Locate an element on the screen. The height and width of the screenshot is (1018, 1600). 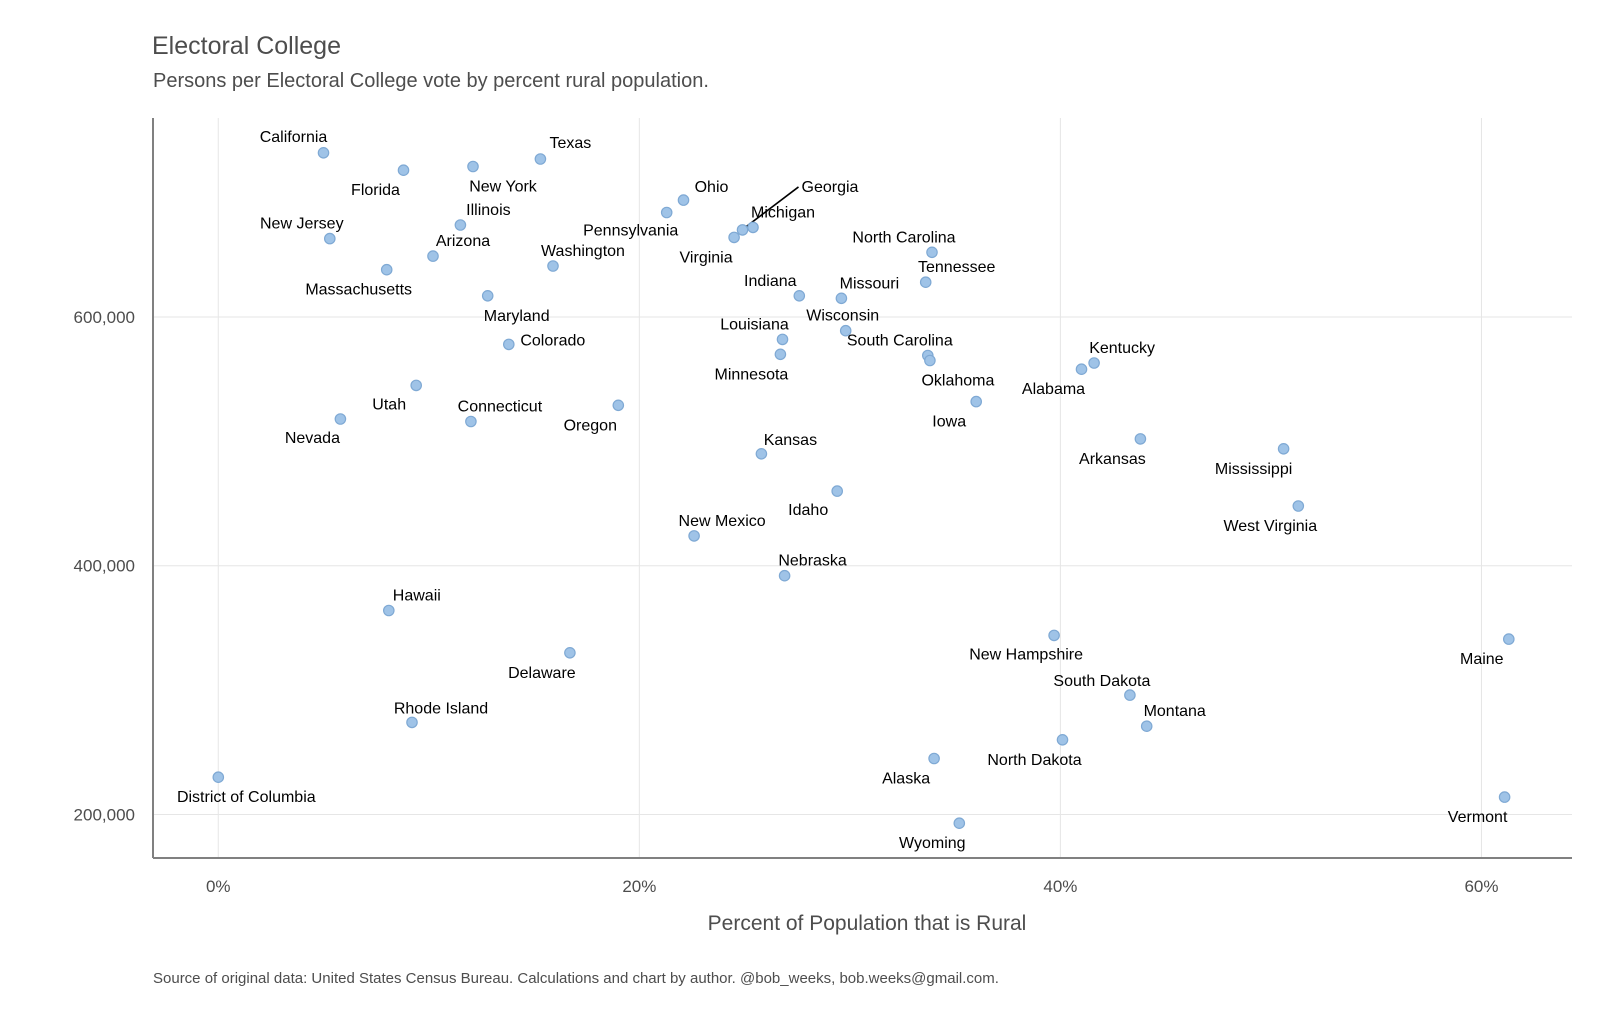
point-delaware is located at coordinates (570, 652).